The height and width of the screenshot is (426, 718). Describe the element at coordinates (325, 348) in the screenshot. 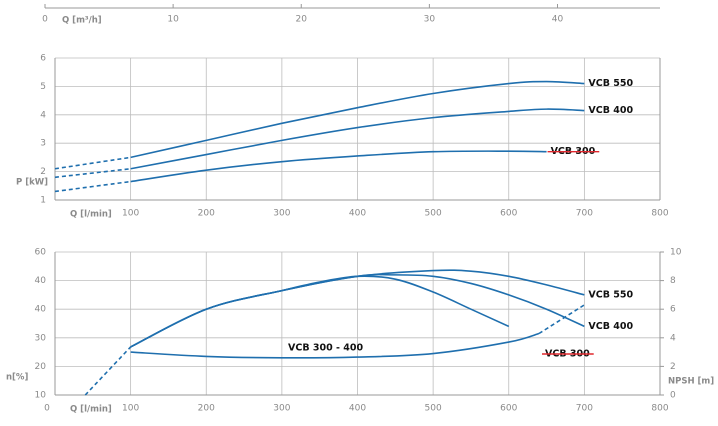

I see `series-label: VCB 300 - 400` at that location.